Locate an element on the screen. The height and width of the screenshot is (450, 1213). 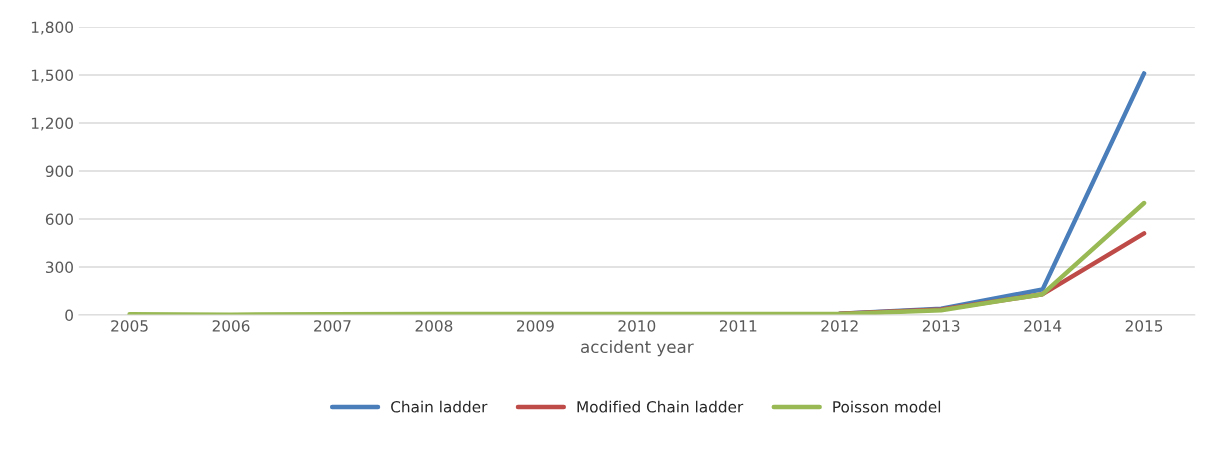
x-tick-label: 2005 is located at coordinates (129, 326).